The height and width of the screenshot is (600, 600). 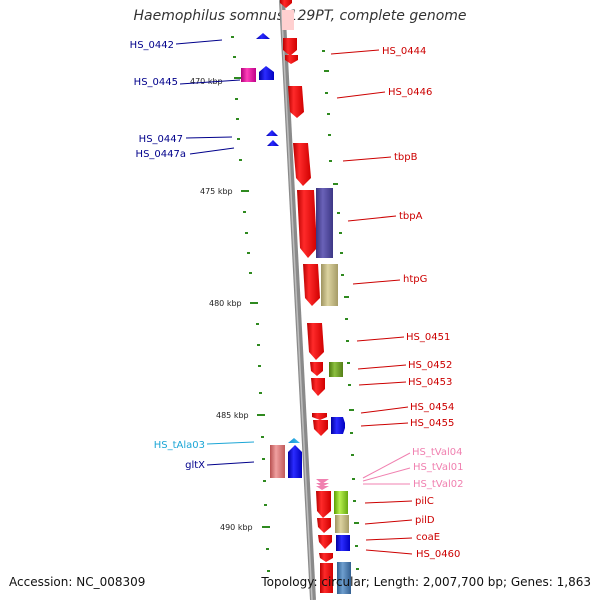 I want to click on gene-label-gltx: gltX, so click(x=195, y=465).